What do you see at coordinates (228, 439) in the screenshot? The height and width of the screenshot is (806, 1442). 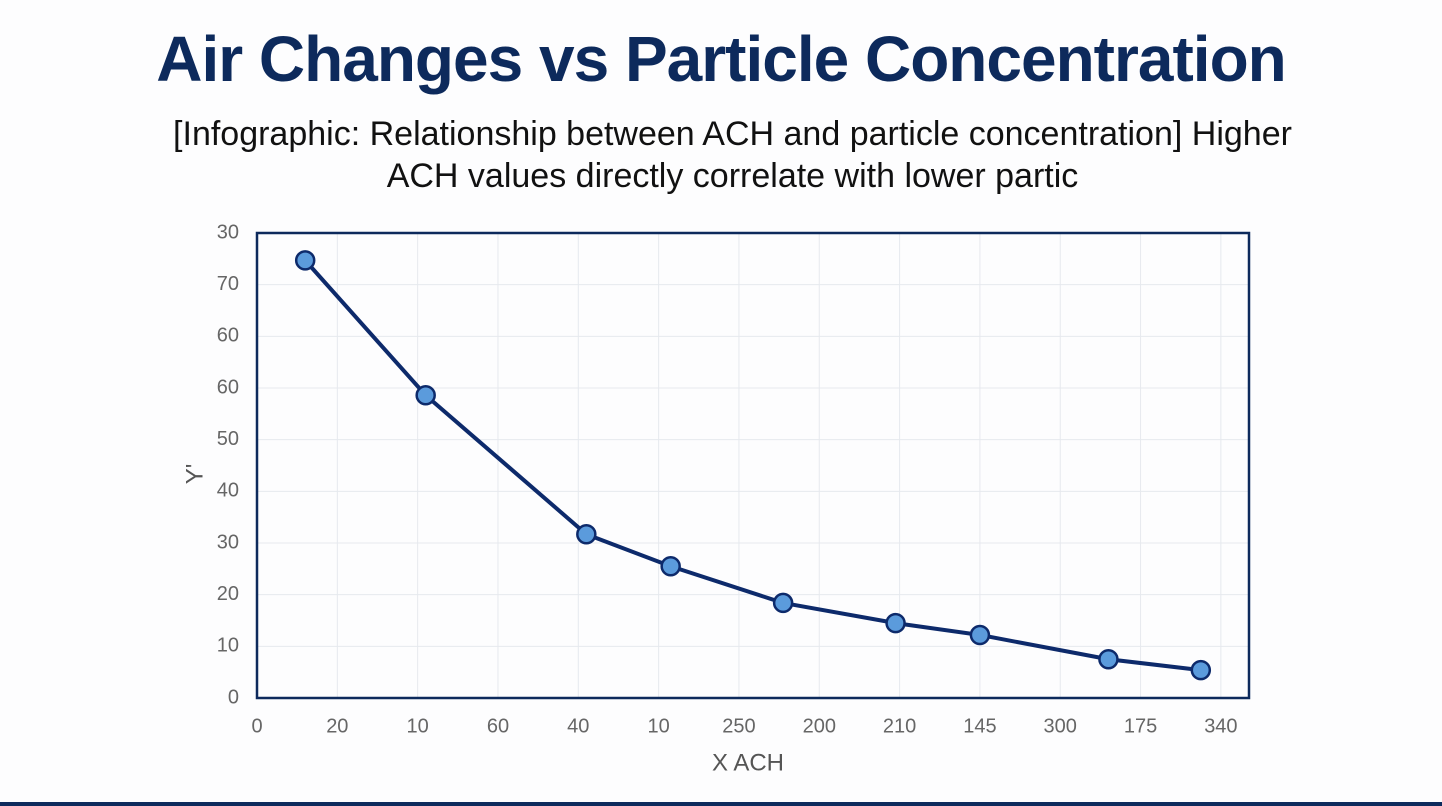 I see `y-tick-label: 50` at bounding box center [228, 439].